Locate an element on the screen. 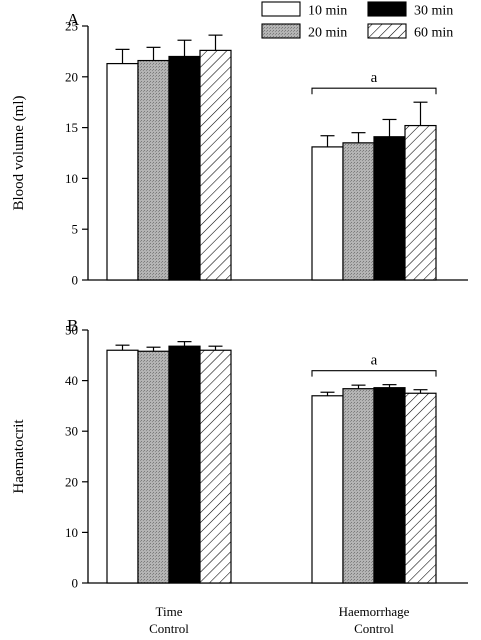 The width and height of the screenshot is (481, 640). y-tick-label: 30 is located at coordinates (71, 431).